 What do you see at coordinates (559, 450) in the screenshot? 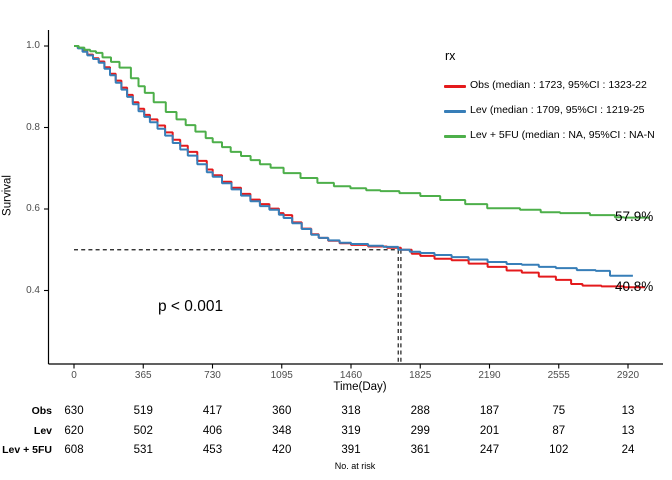
I see `risk-count: 102` at bounding box center [559, 450].